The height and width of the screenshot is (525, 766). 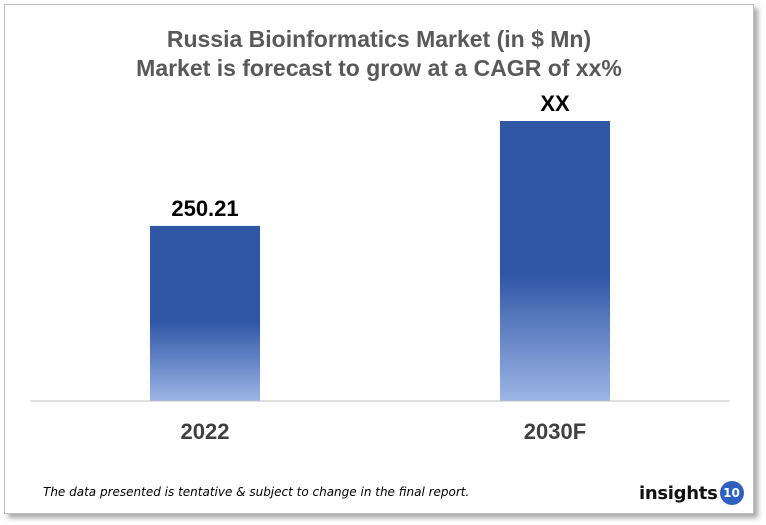 I want to click on x-tick-label-2022: 2022, so click(x=205, y=431).